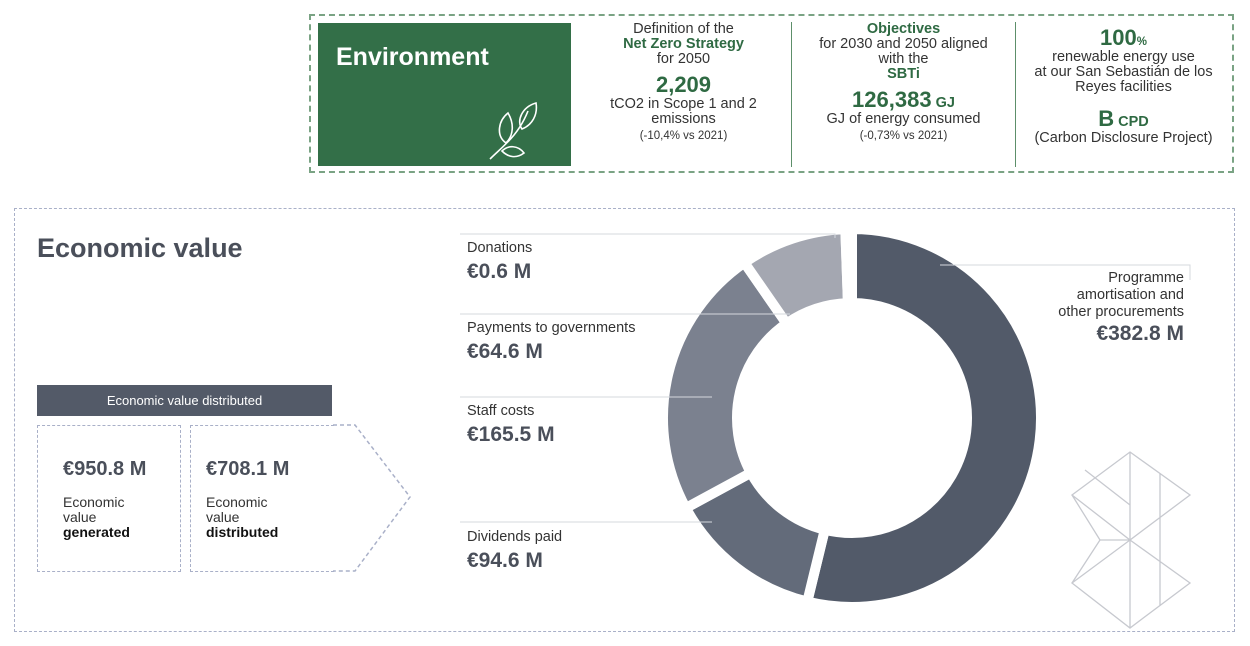 Image resolution: width=1250 pixels, height=646 pixels. I want to click on text: Definition of the, so click(683, 29).